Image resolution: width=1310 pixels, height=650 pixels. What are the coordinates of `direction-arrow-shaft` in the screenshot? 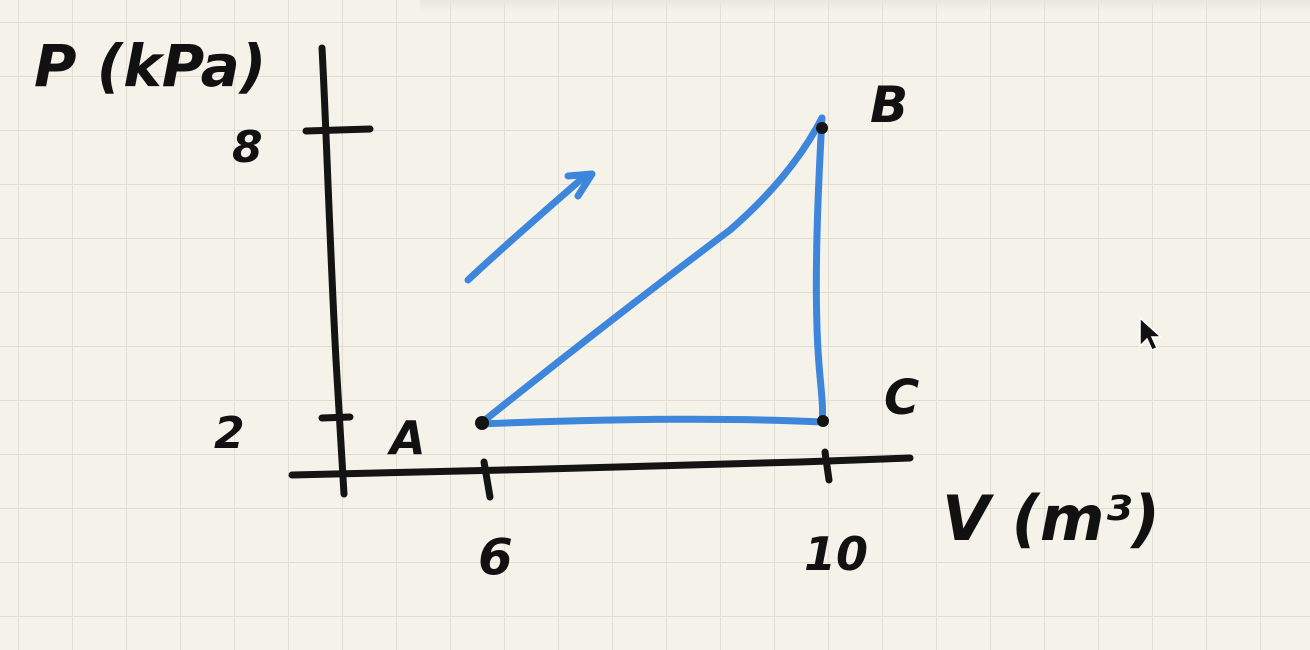 It's located at (526, 228).